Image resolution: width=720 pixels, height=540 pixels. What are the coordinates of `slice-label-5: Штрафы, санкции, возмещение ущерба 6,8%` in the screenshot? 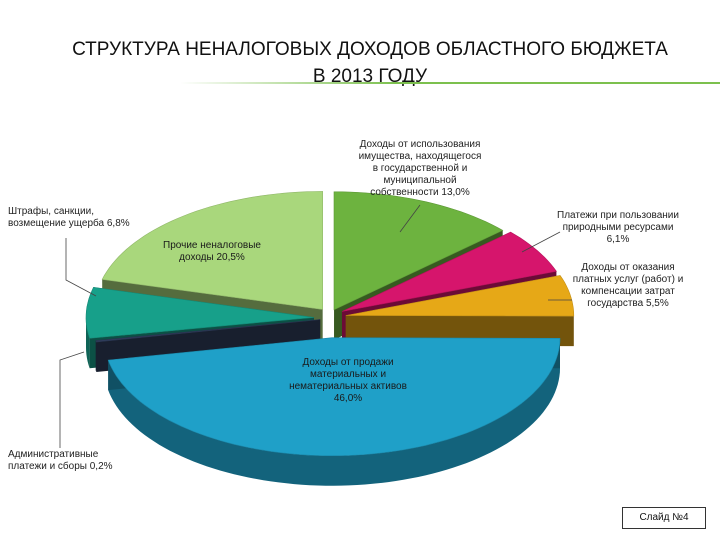 It's located at (69, 217).